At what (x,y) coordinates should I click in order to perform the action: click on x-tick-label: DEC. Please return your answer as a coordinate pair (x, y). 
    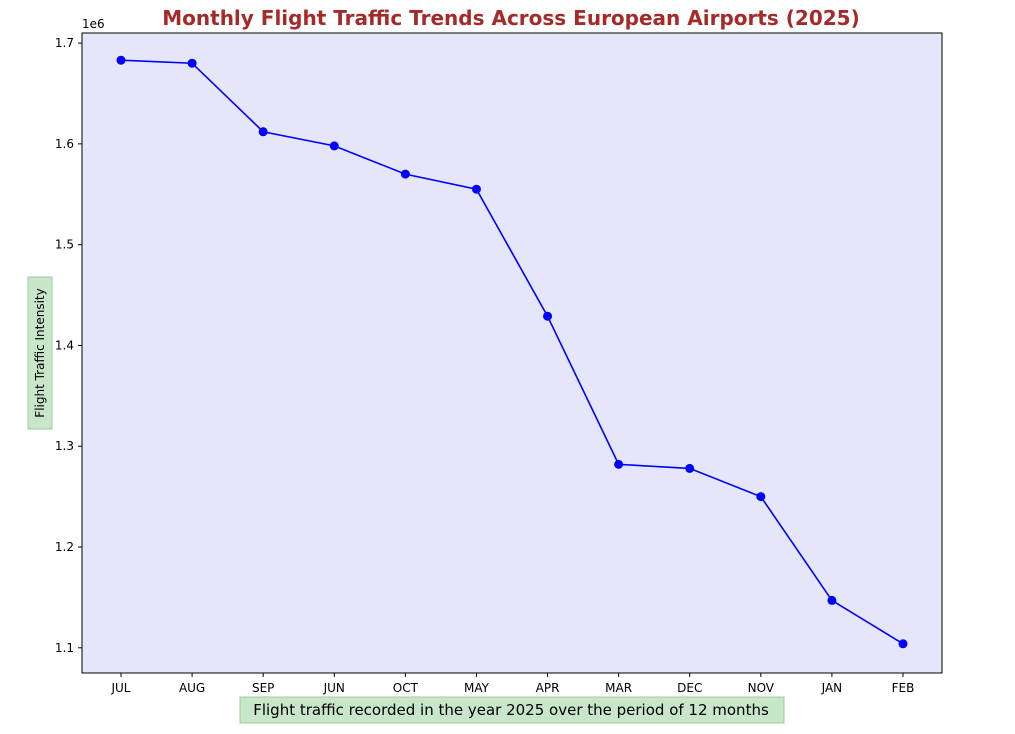
    Looking at the image, I should click on (689, 688).